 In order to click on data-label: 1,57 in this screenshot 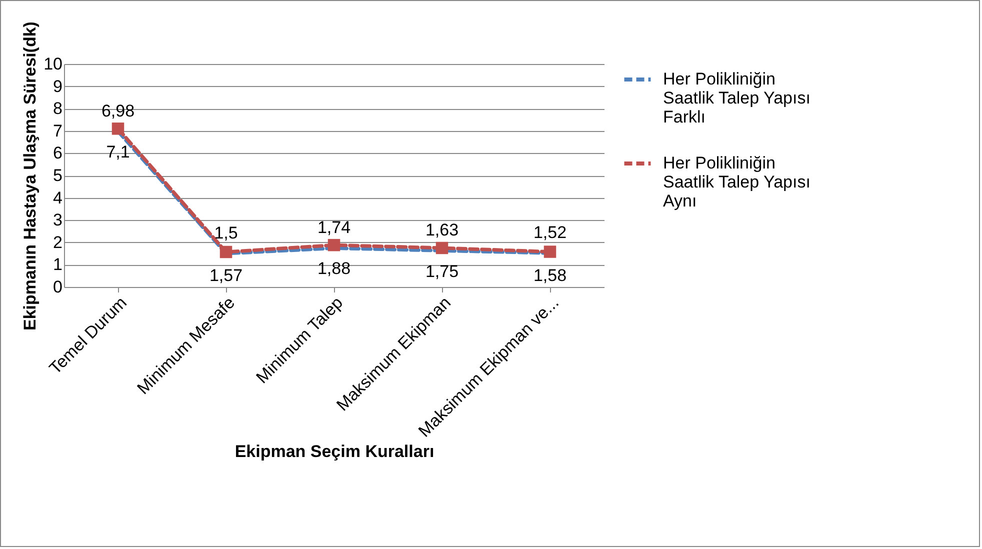, I will do `click(226, 275)`.